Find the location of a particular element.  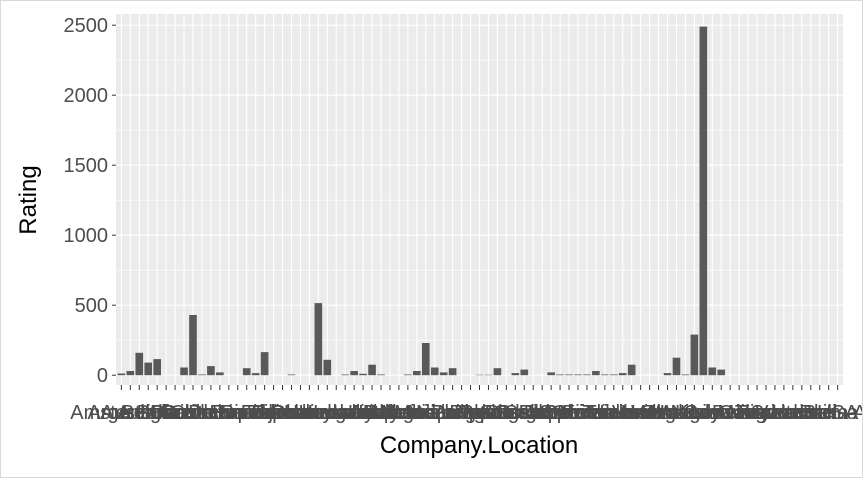

y-tick-label: 500 is located at coordinates (91, 306).